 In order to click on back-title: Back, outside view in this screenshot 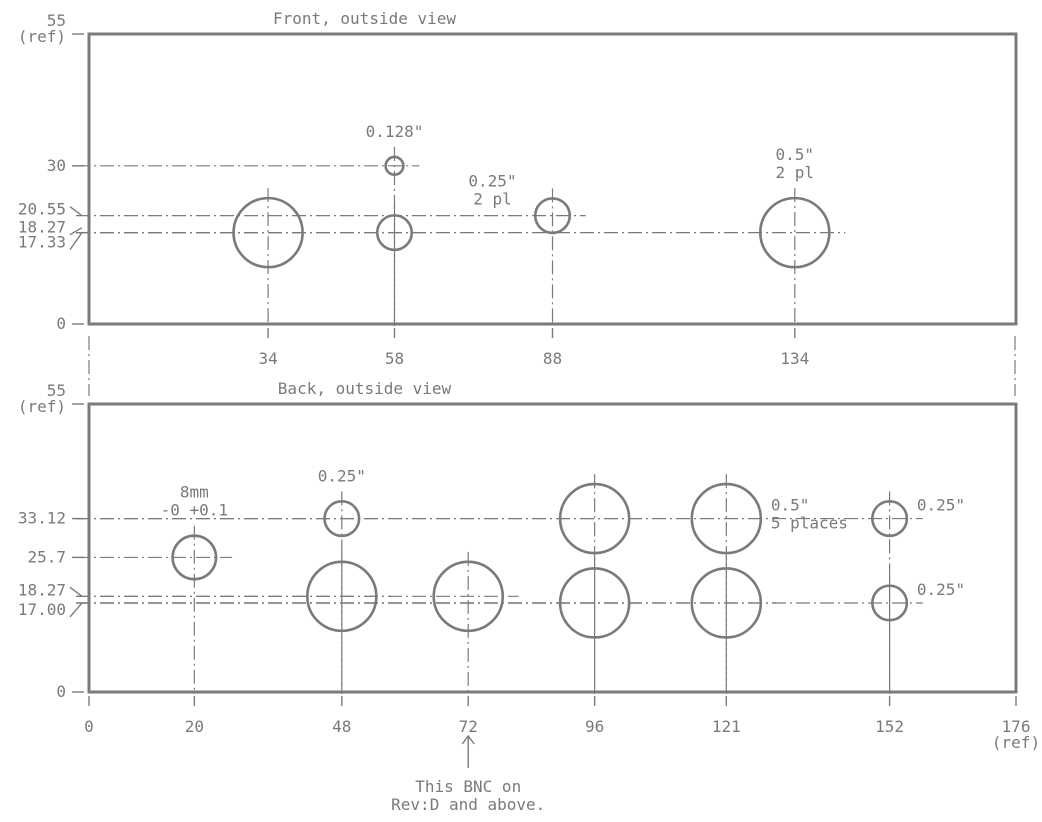, I will do `click(365, 388)`.